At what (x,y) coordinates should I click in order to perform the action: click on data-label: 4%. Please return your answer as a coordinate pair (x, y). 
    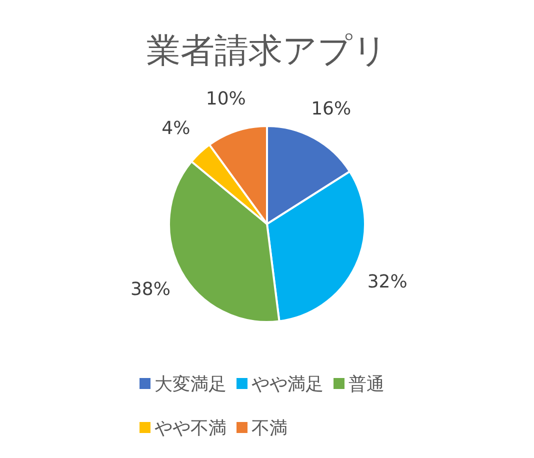
    Looking at the image, I should click on (176, 129).